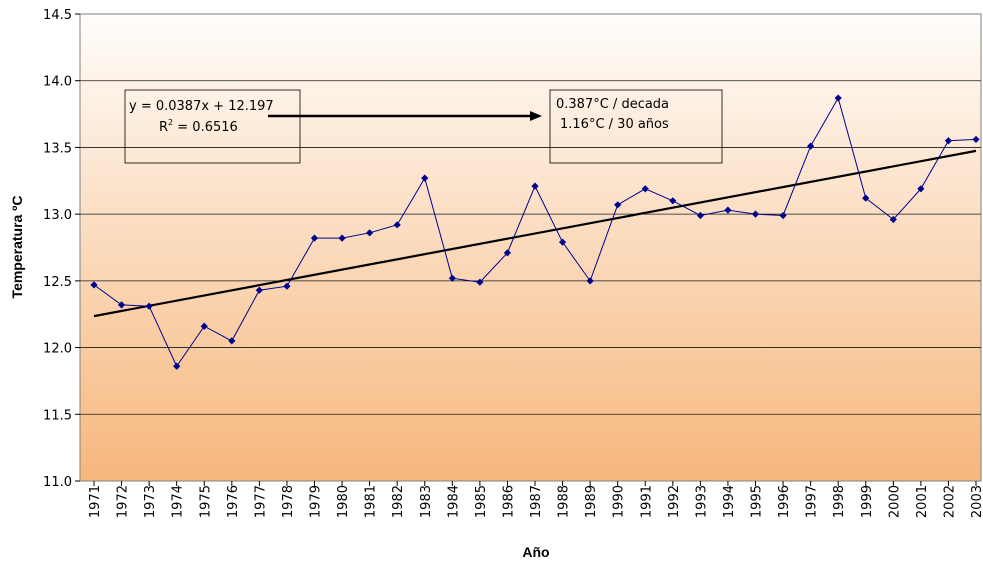 This screenshot has height=564, width=983. I want to click on y-tick-label: 12.0, so click(57, 349).